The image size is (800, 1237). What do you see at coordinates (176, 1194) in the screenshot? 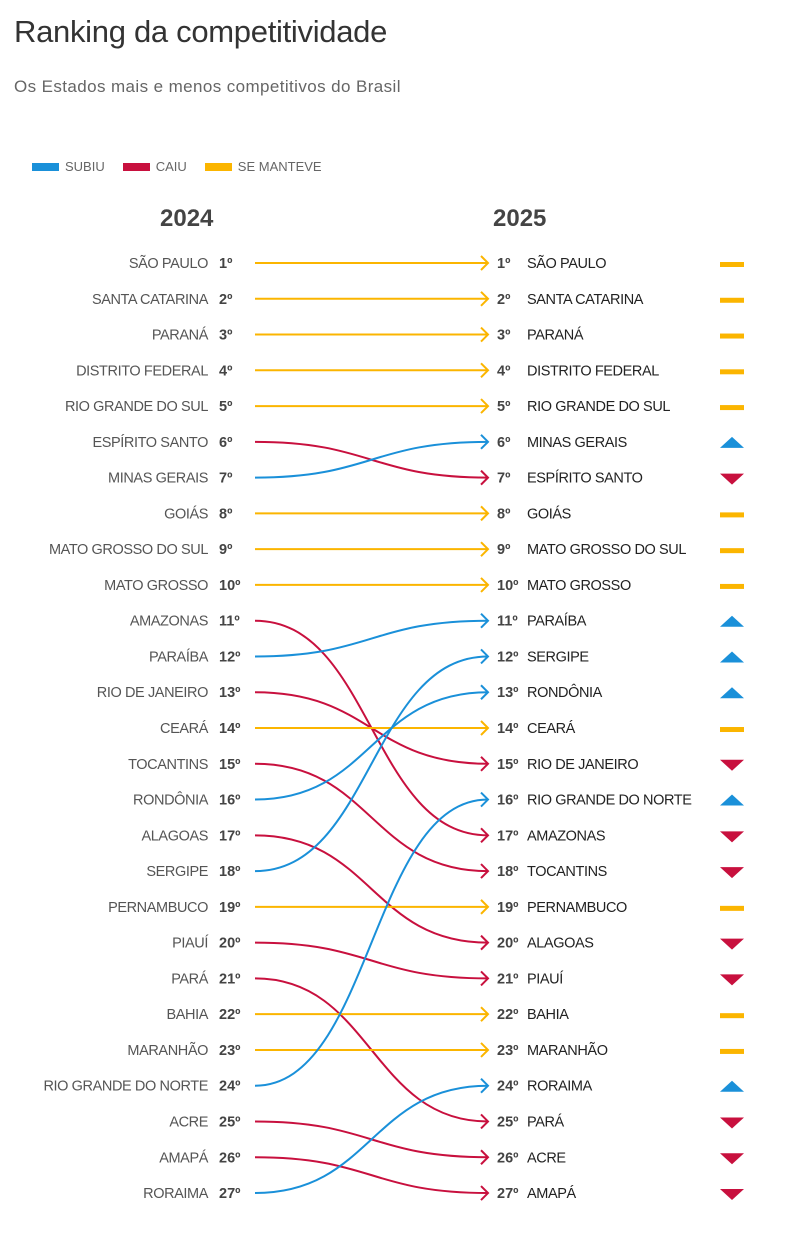
I see `left-state-label: RORAIMA` at bounding box center [176, 1194].